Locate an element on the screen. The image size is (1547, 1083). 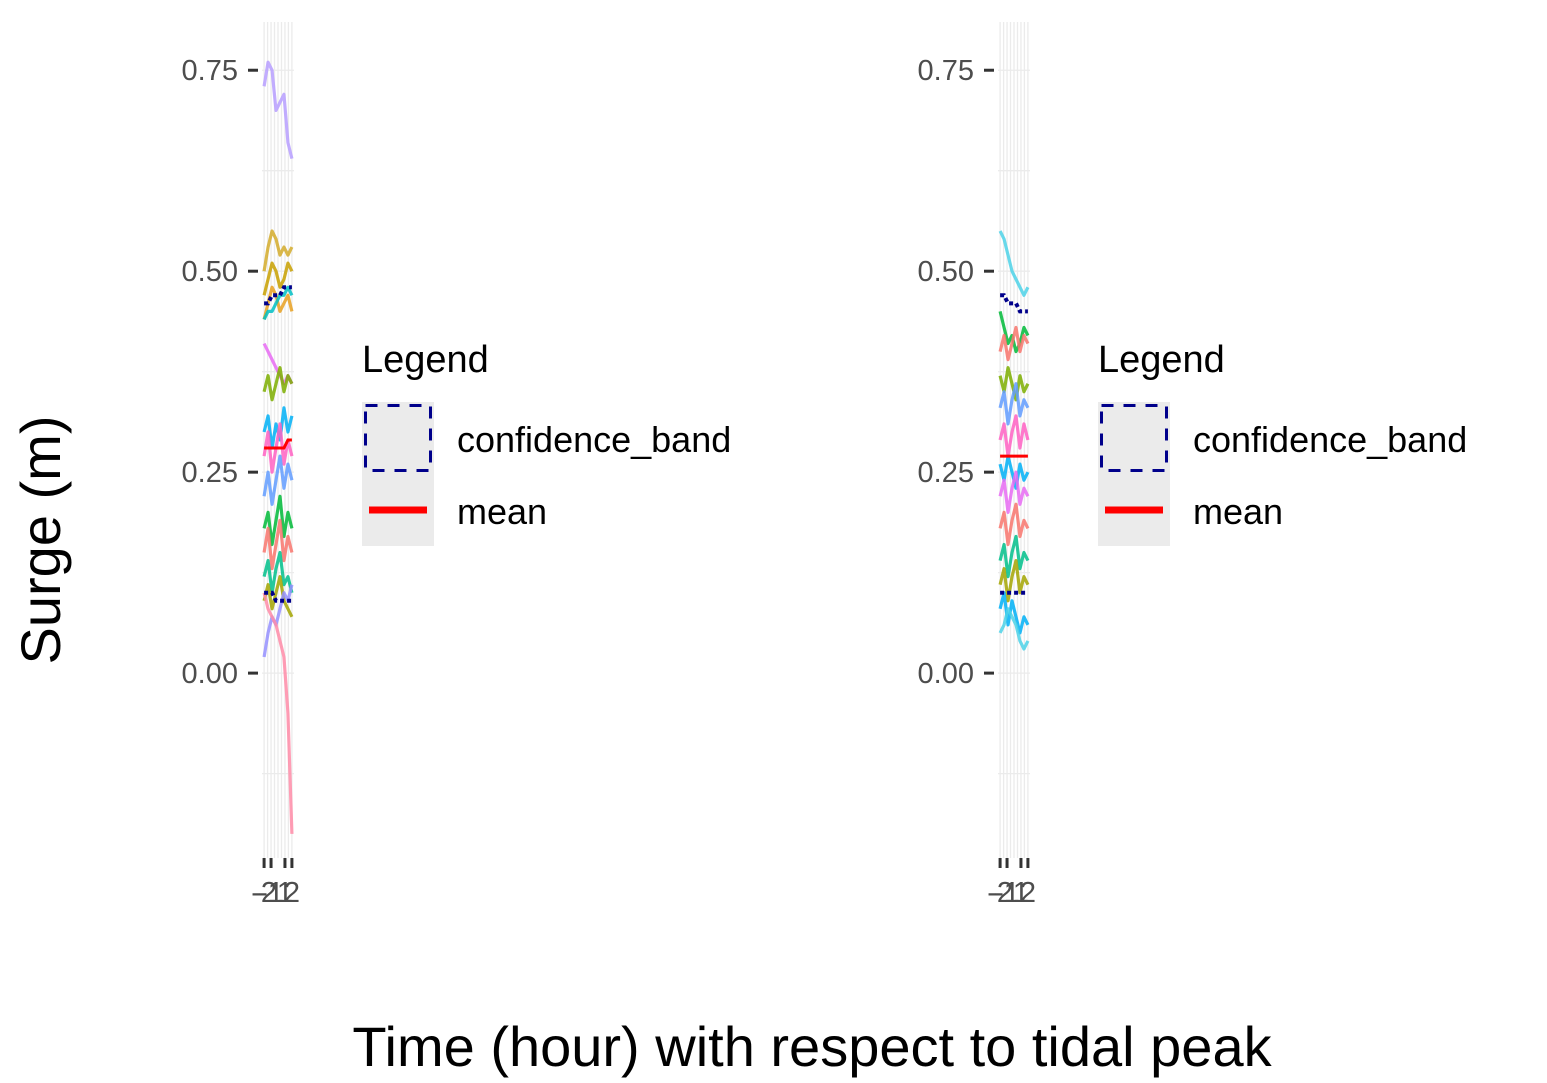
y-axis-title: Surge (m) is located at coordinates (40, 540).